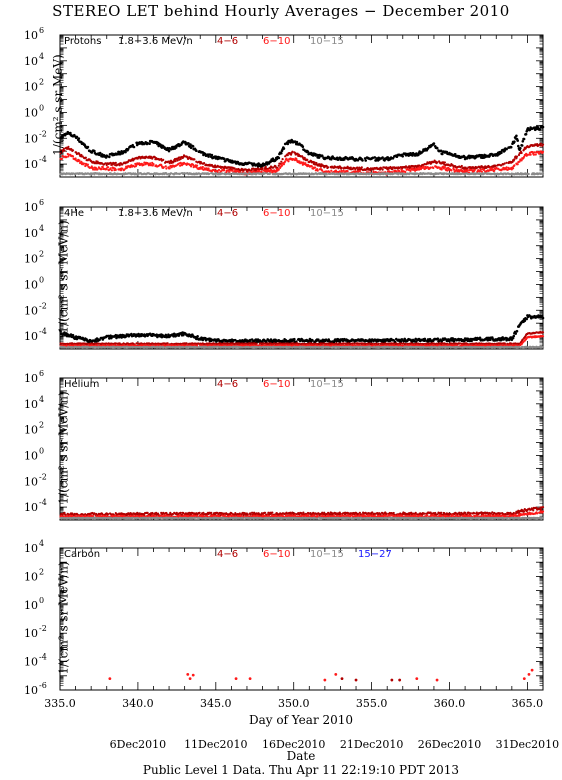 The width and height of the screenshot is (562, 780). What do you see at coordinates (327, 41) in the screenshot?
I see `legend-entry: 10−15` at bounding box center [327, 41].